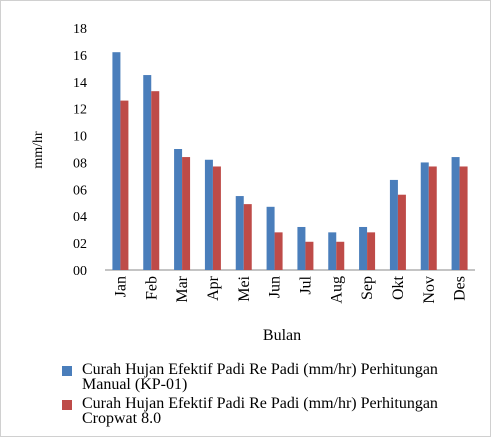 This screenshot has width=491, height=437. Describe the element at coordinates (367, 288) in the screenshot. I see `x-tick-label: Sep` at that location.